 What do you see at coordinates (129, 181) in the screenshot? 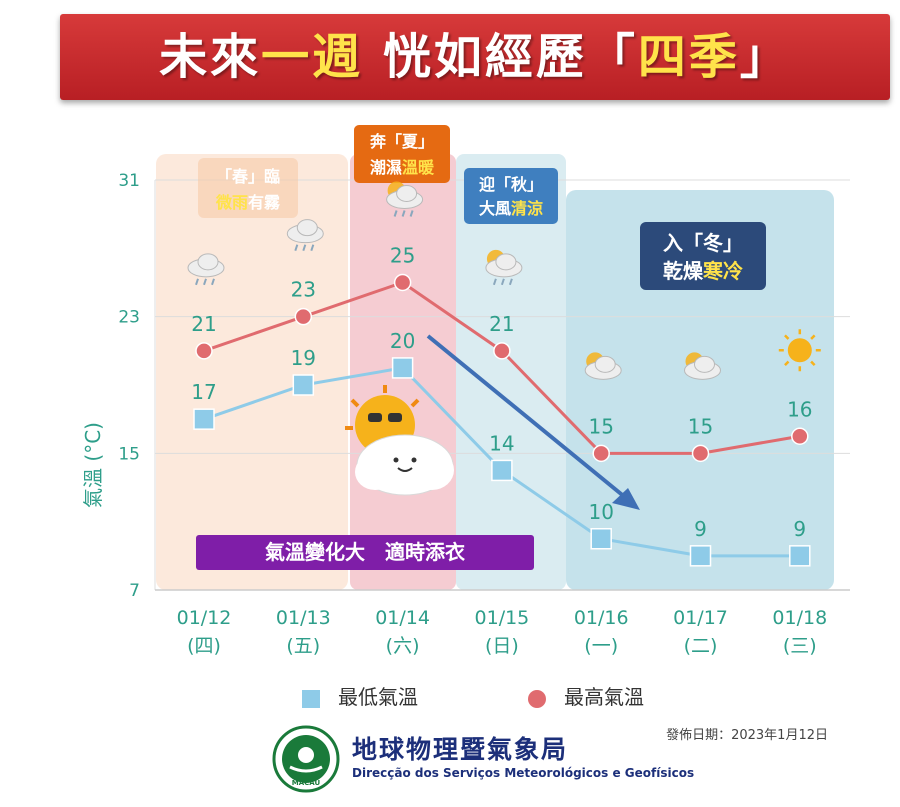
I see `y-tick-label: 31` at bounding box center [129, 181].